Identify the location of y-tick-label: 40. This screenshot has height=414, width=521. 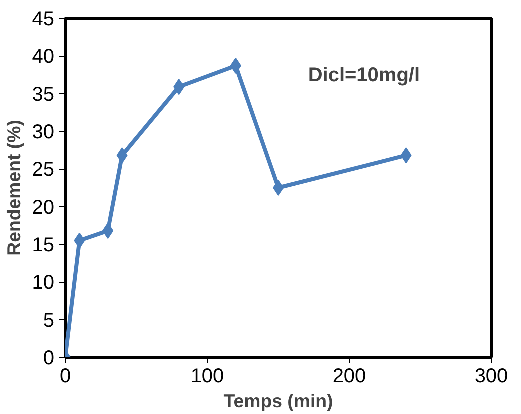
(43, 57).